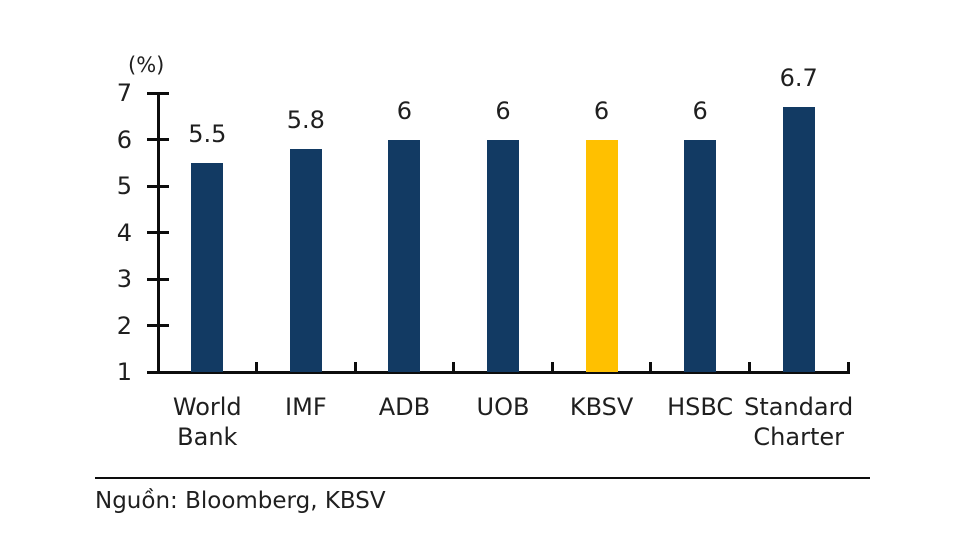 The height and width of the screenshot is (554, 976). I want to click on bar-value-label: 5.5, so click(207, 133).